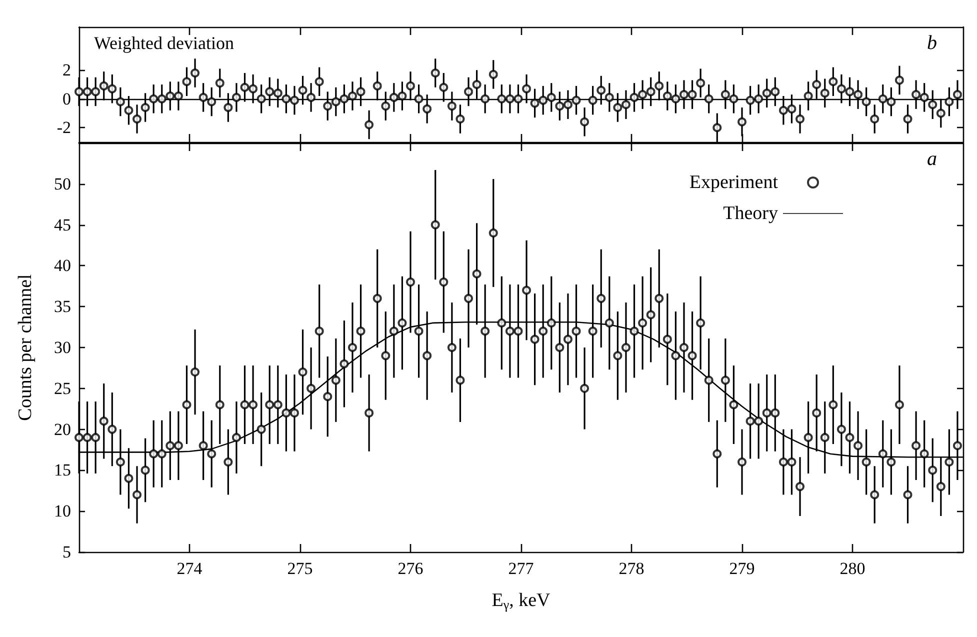  Describe the element at coordinates (62, 347) in the screenshot. I see `y-tick-label: 30` at that location.